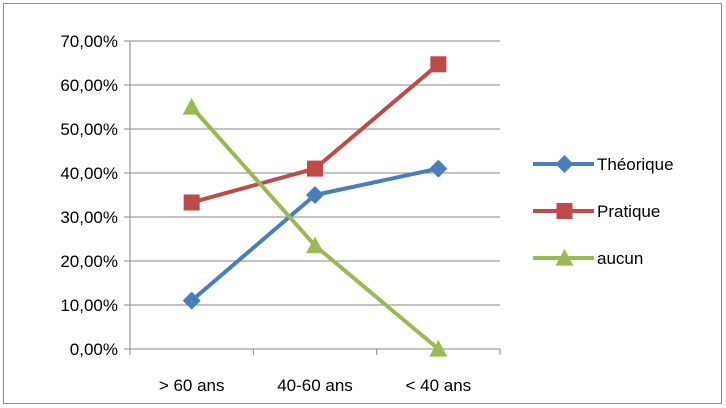 This screenshot has width=726, height=408. Describe the element at coordinates (89, 261) in the screenshot. I see `y-tick-label: 20,00%` at that location.